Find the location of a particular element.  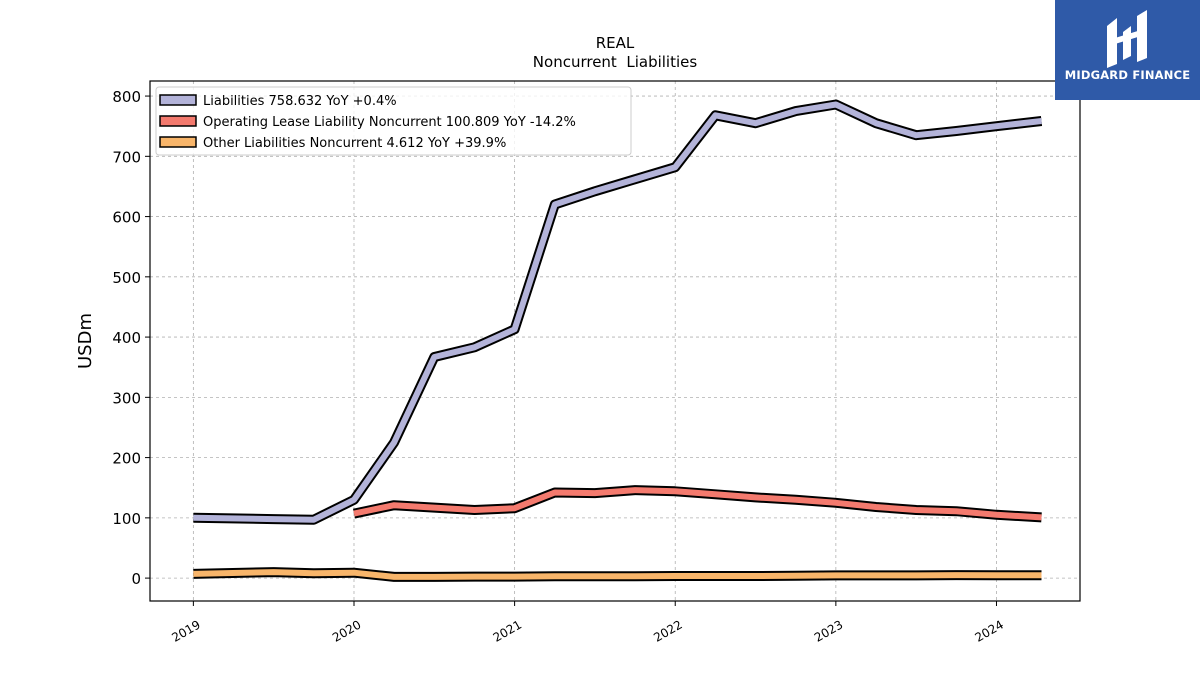

legend-box is located at coordinates (393, 121).